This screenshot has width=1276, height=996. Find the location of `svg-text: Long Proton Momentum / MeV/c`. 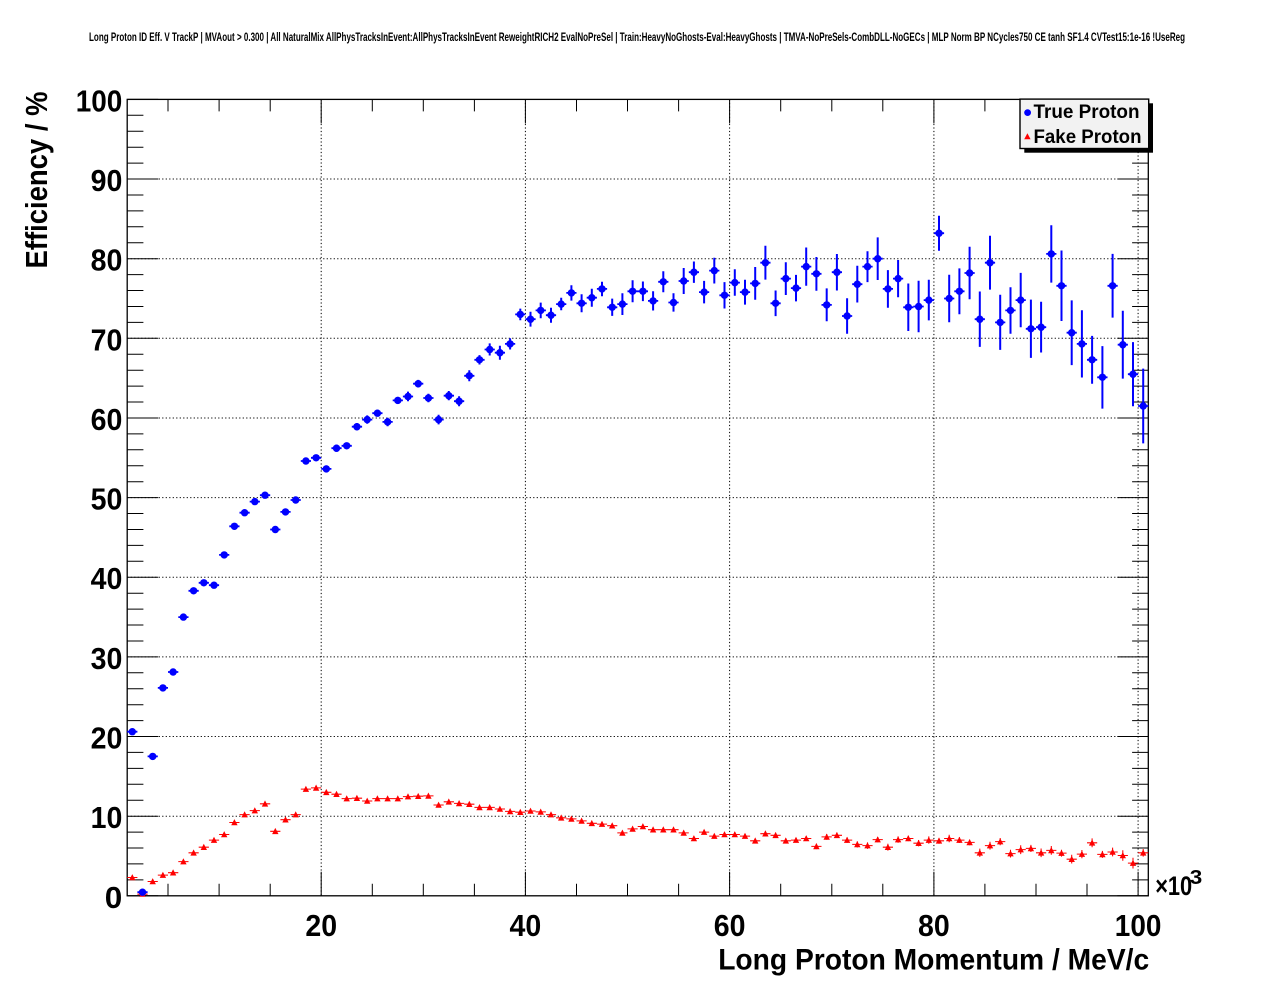

svg-text: Long Proton Momentum / MeV/c is located at coordinates (933, 960).